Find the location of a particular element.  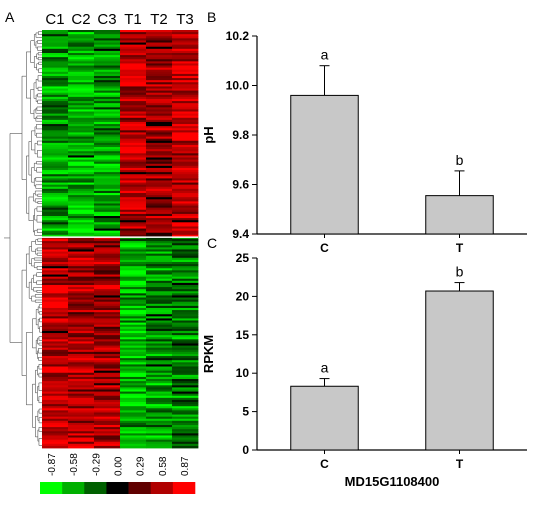

heatmap-column-label-c2: C2 is located at coordinates (80, 19).